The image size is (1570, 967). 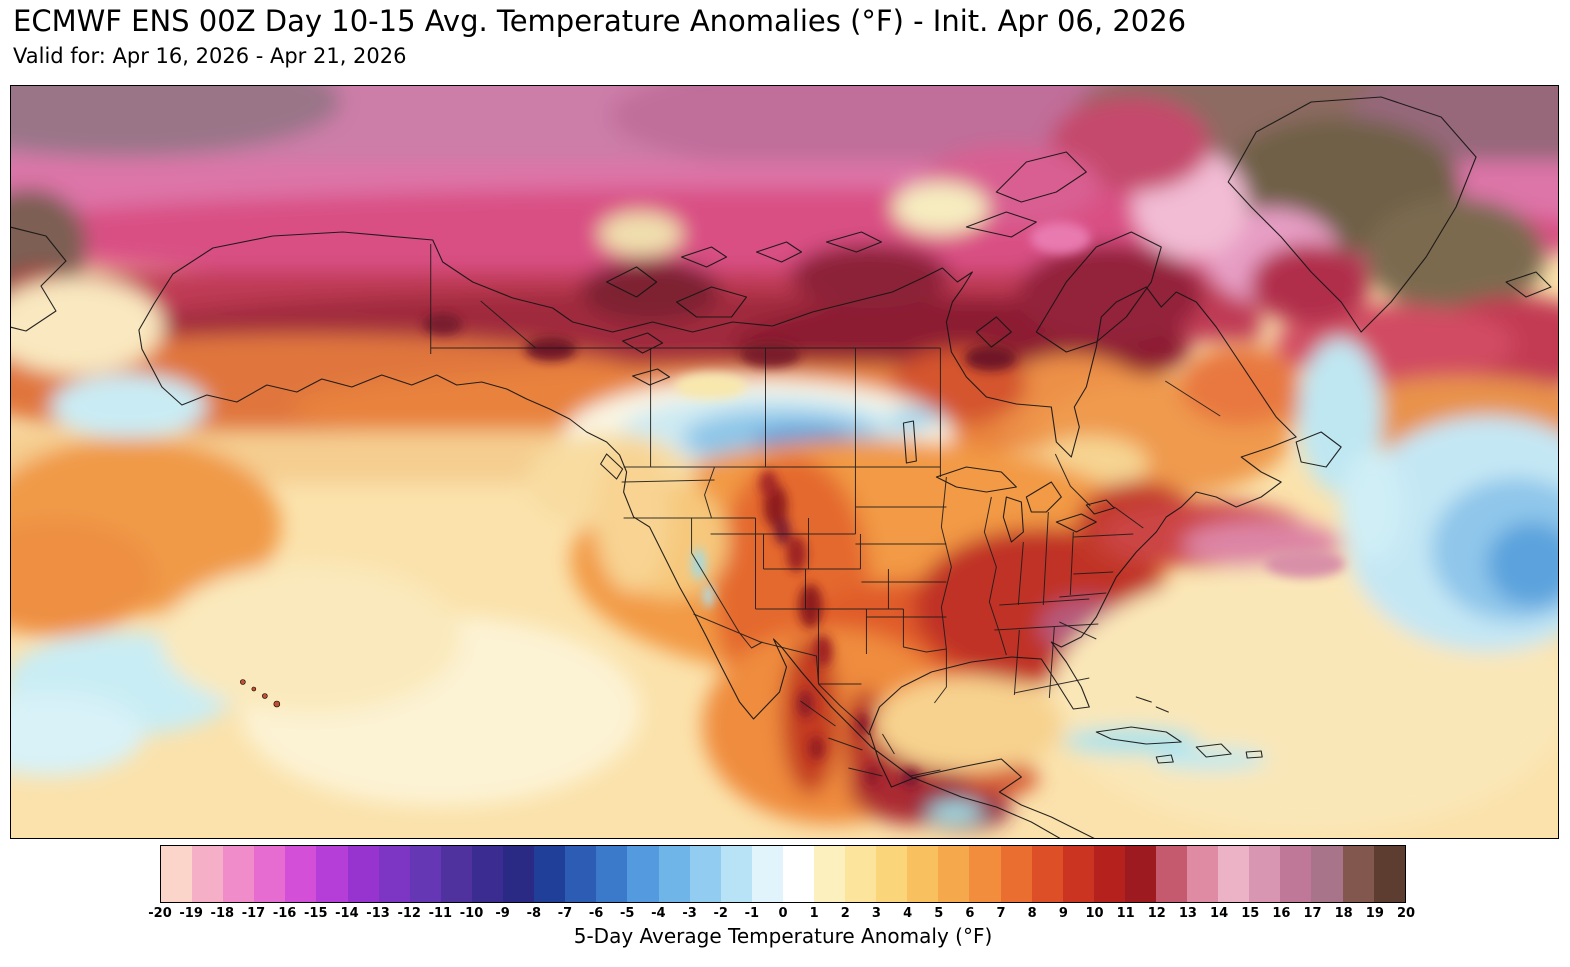 I want to click on colorbar-tick-label: -12, so click(x=409, y=913).